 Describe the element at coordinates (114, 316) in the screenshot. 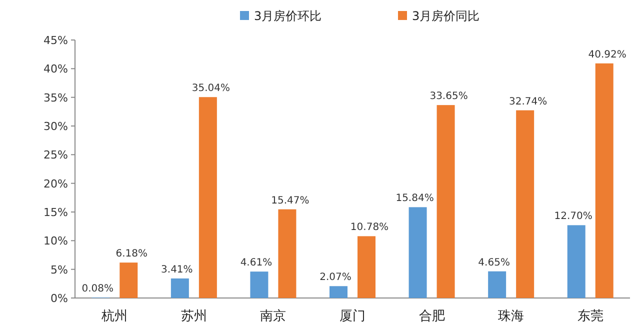

I see `x-tick-label: 杭州` at that location.